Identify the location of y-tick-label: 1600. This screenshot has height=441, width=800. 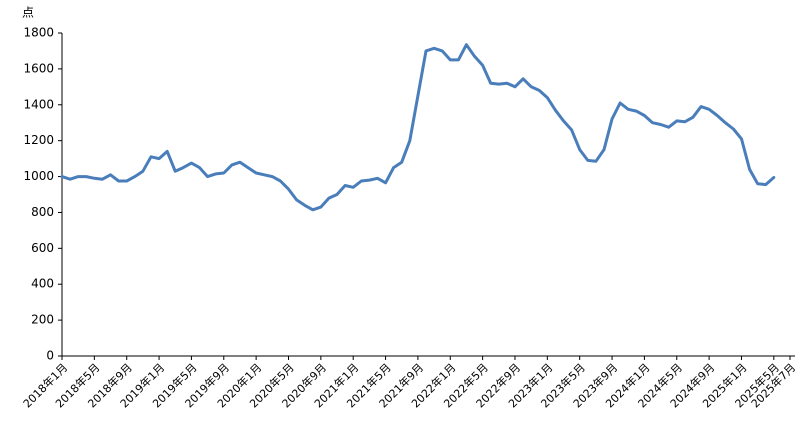
(38, 68).